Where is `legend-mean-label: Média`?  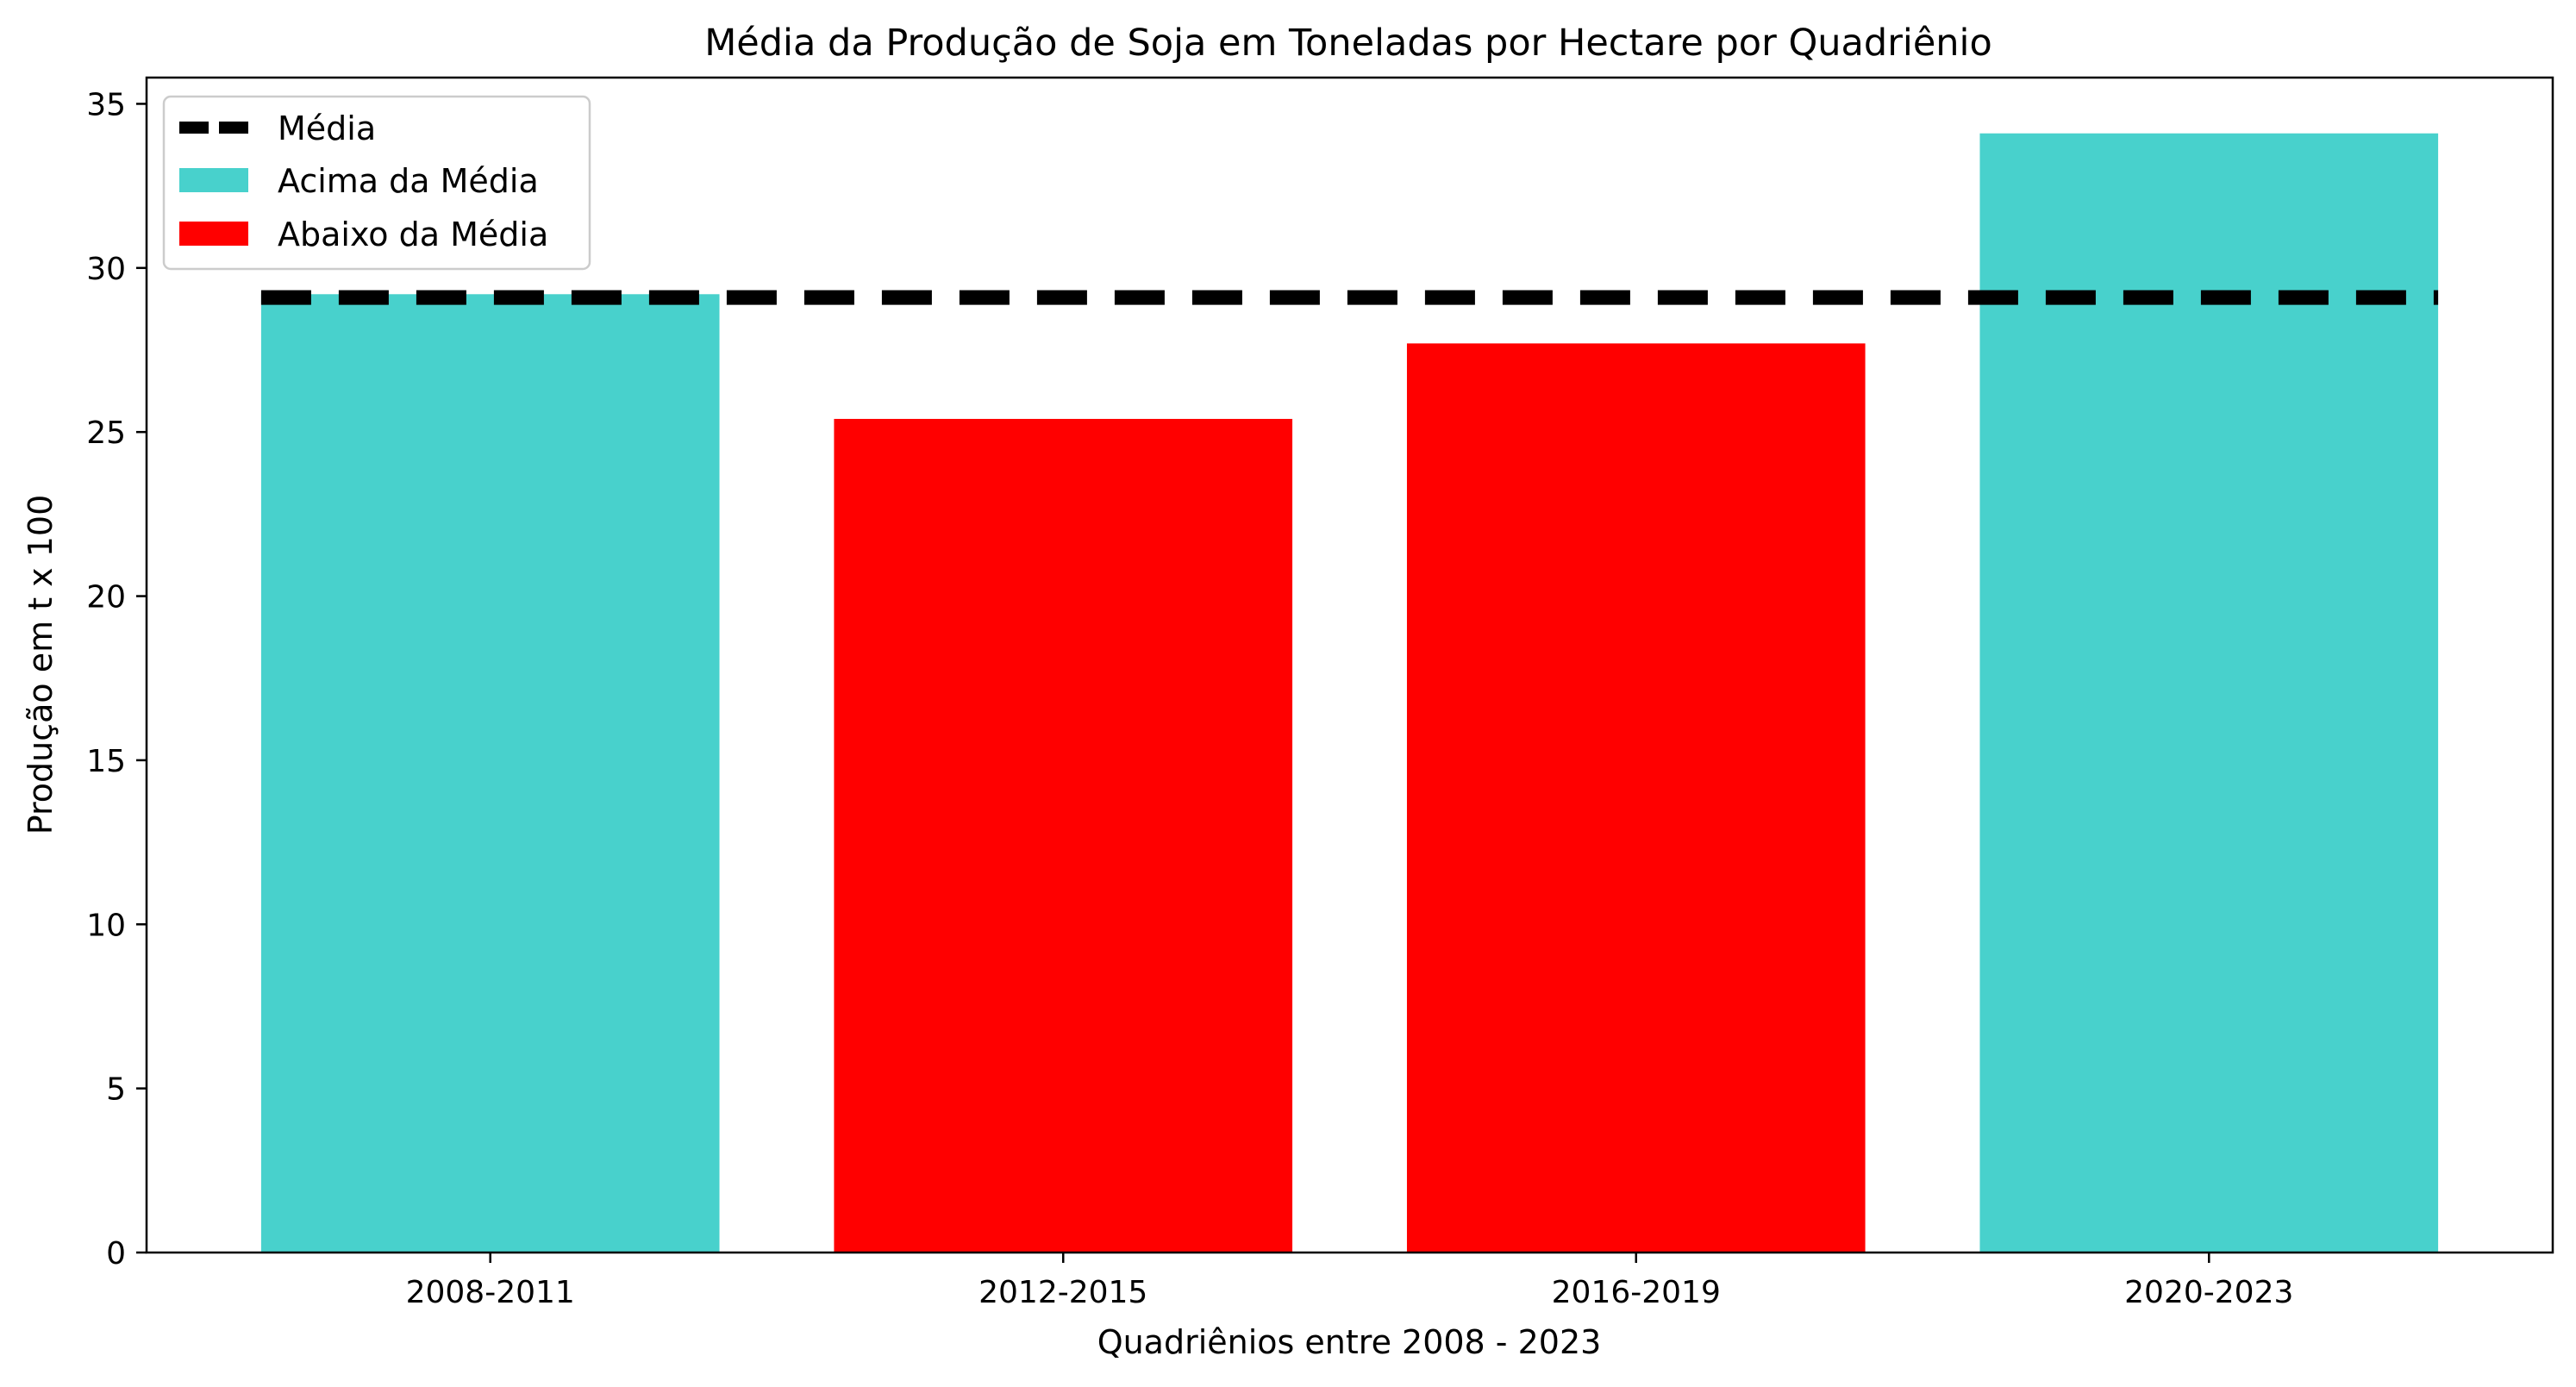 legend-mean-label: Média is located at coordinates (327, 128).